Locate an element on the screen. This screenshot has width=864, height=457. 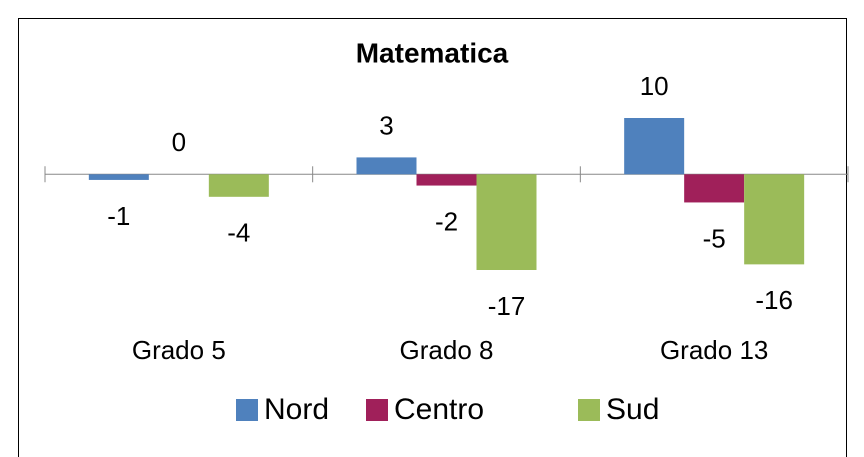
chart-title: Matematica is located at coordinates (432, 52).